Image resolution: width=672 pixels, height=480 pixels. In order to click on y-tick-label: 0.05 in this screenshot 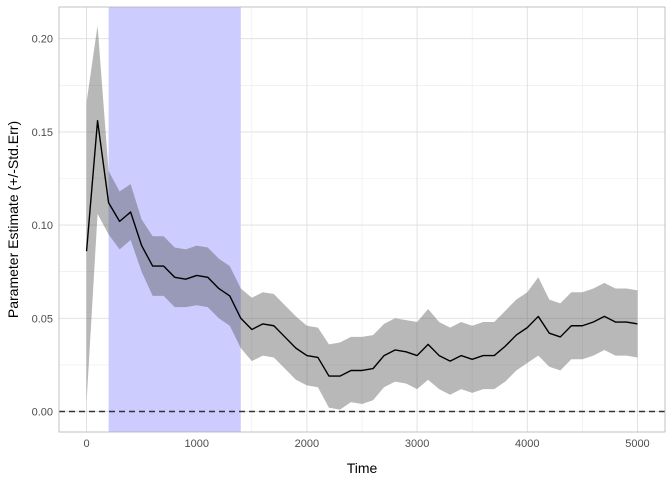, I will do `click(42, 319)`.